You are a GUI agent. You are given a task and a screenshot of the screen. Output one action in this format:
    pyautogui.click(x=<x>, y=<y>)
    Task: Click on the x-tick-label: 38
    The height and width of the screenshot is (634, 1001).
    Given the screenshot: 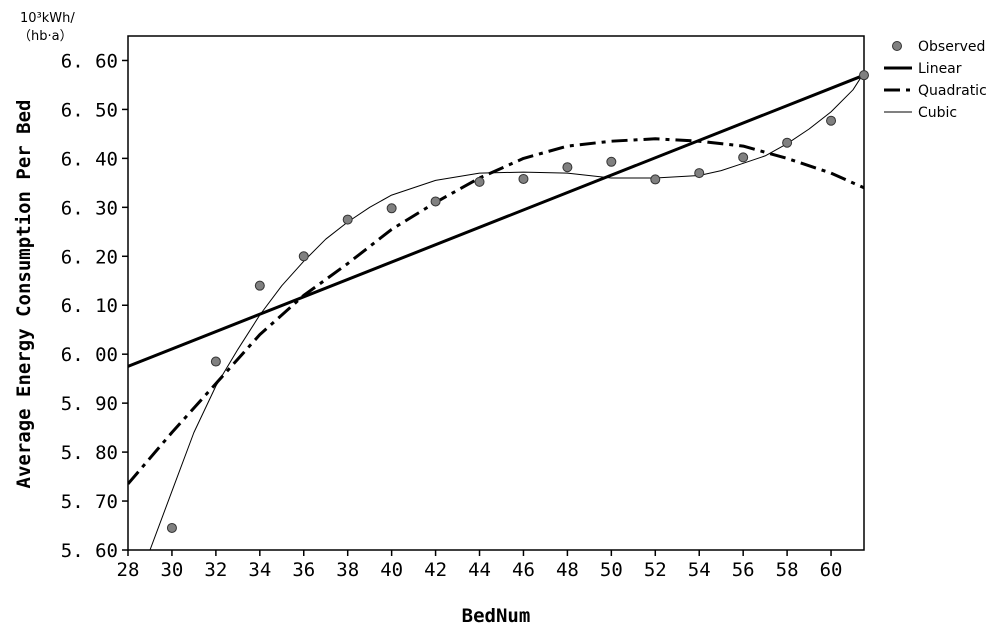 What is the action you would take?
    pyautogui.click(x=347, y=570)
    